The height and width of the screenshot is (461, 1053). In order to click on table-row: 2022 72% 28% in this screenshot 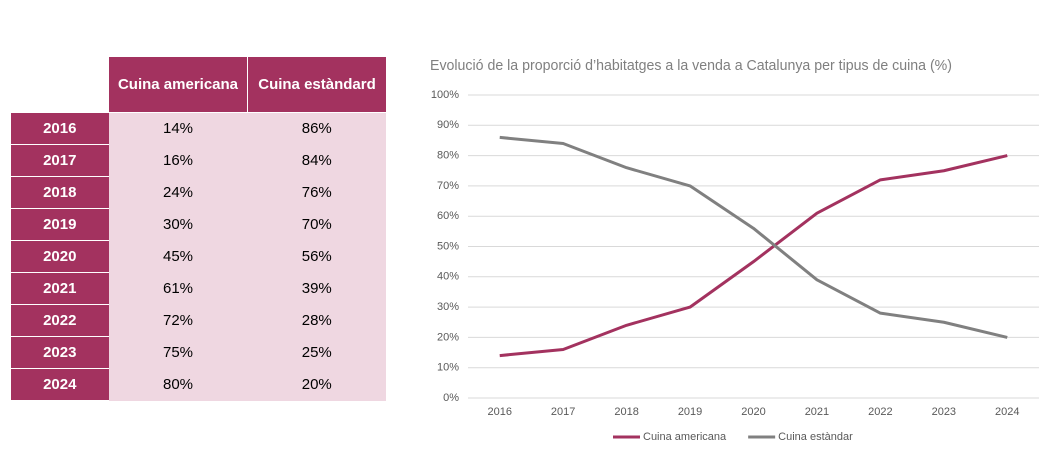, I will do `click(198, 320)`.